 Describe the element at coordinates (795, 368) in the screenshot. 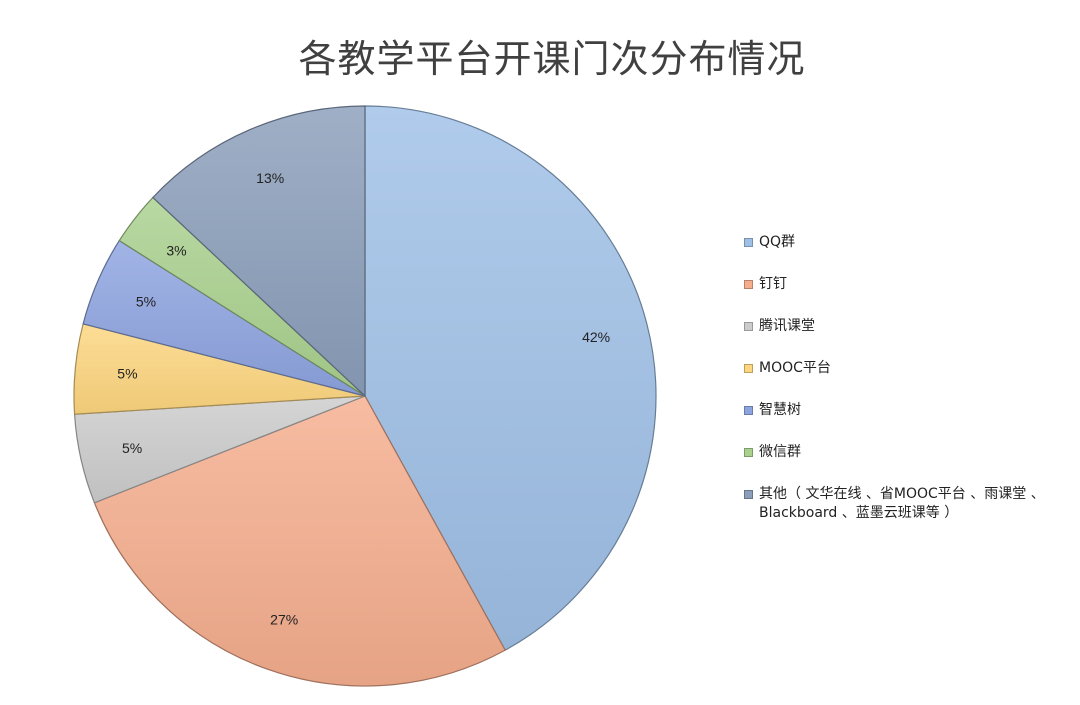

I see `legend-label-3: MOOC平台` at that location.